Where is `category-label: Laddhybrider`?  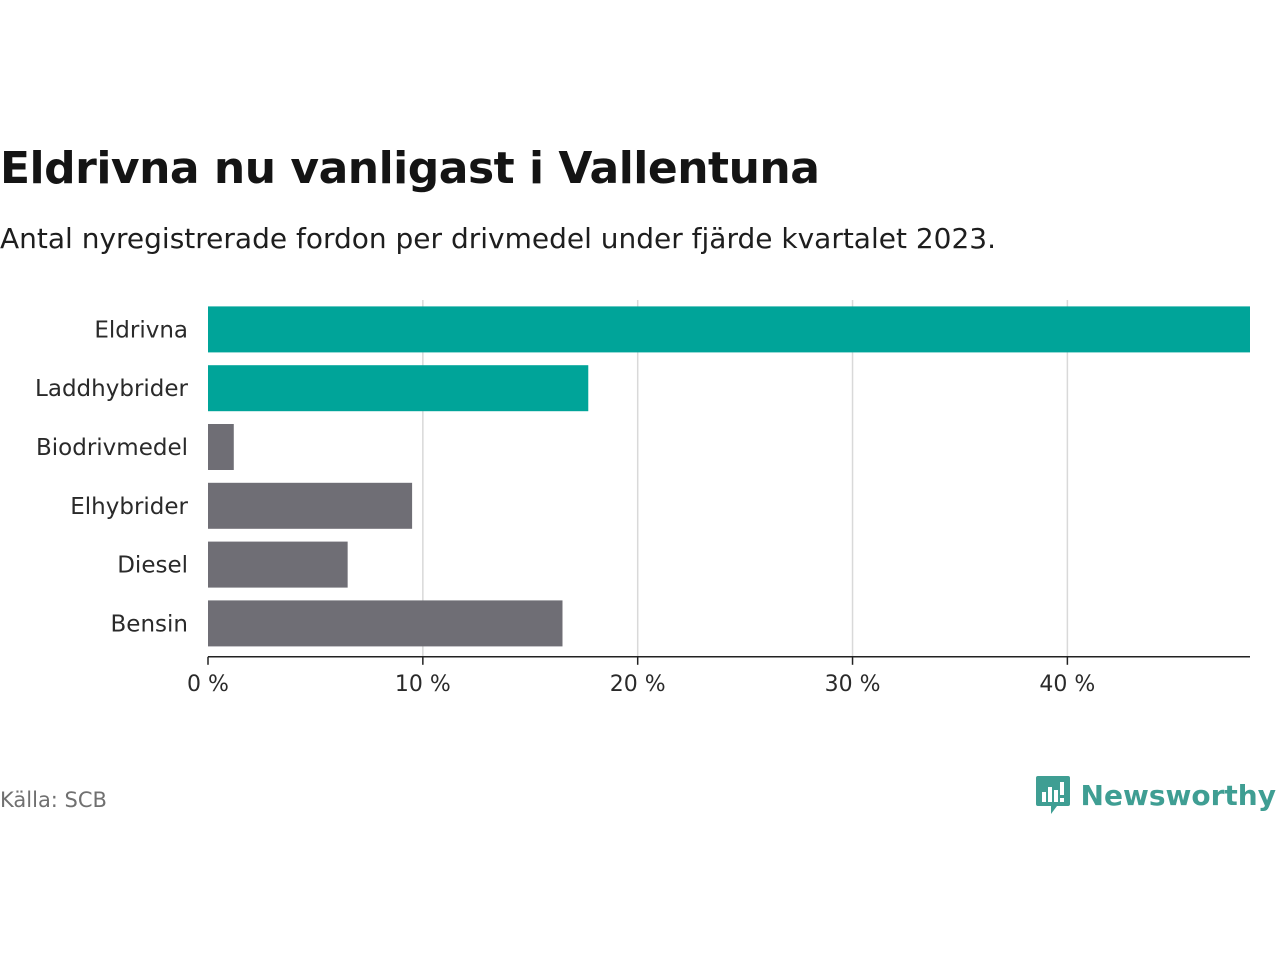 category-label: Laddhybrider is located at coordinates (111, 389).